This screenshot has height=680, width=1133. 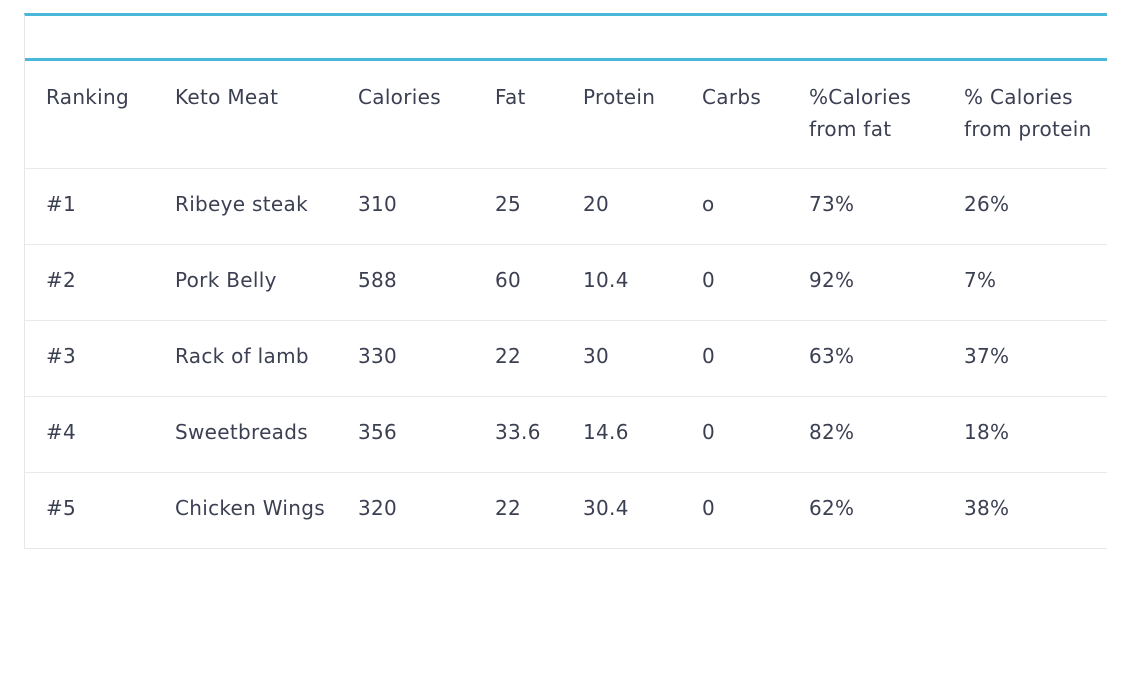 What do you see at coordinates (606, 508) in the screenshot?
I see `cell-protein: 30.4` at bounding box center [606, 508].